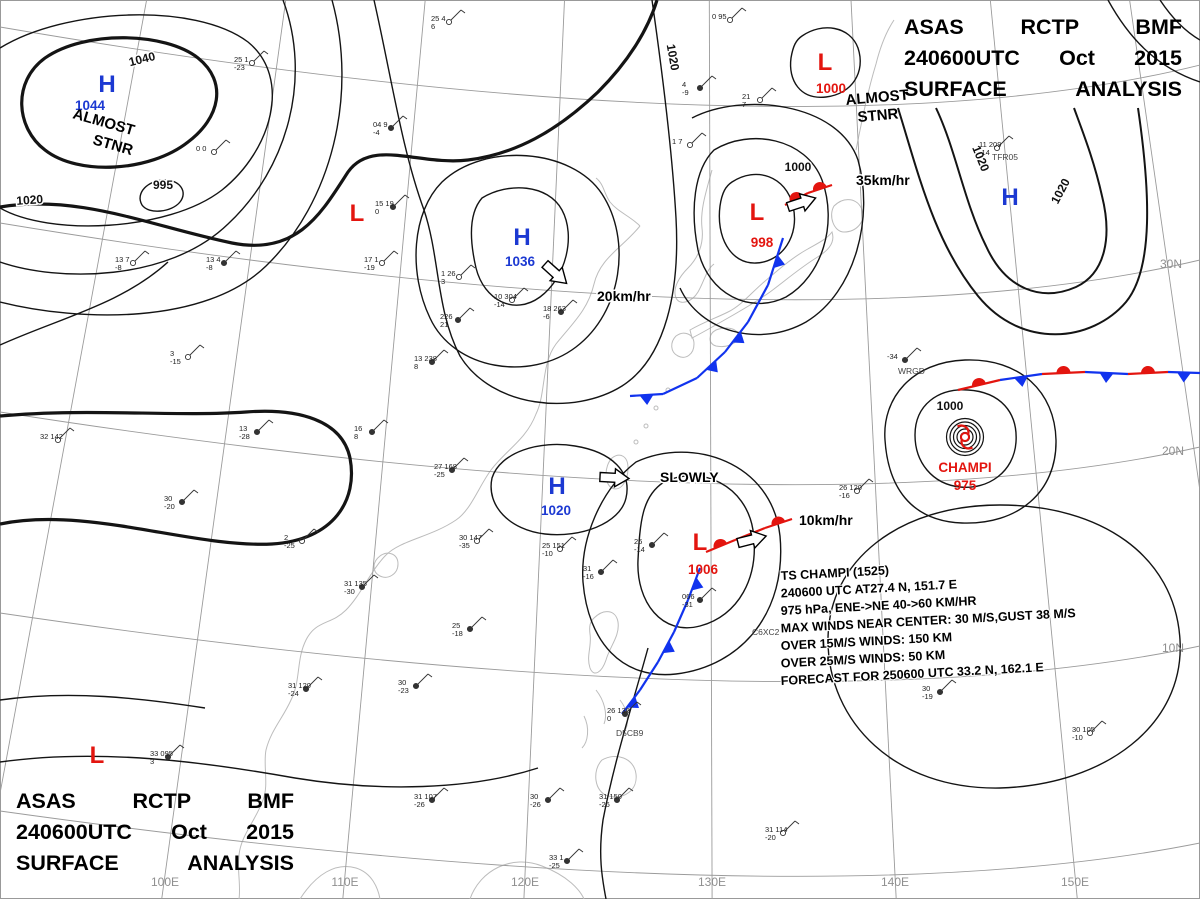  What do you see at coordinates (1173, 648) in the screenshot?
I see `lat-label: 10N` at bounding box center [1173, 648].